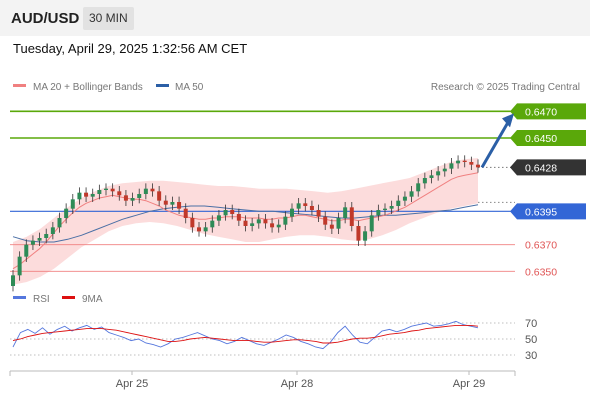 The height and width of the screenshot is (400, 590). What do you see at coordinates (531, 324) in the screenshot?
I see `rsi-level-label: 70` at bounding box center [531, 324].